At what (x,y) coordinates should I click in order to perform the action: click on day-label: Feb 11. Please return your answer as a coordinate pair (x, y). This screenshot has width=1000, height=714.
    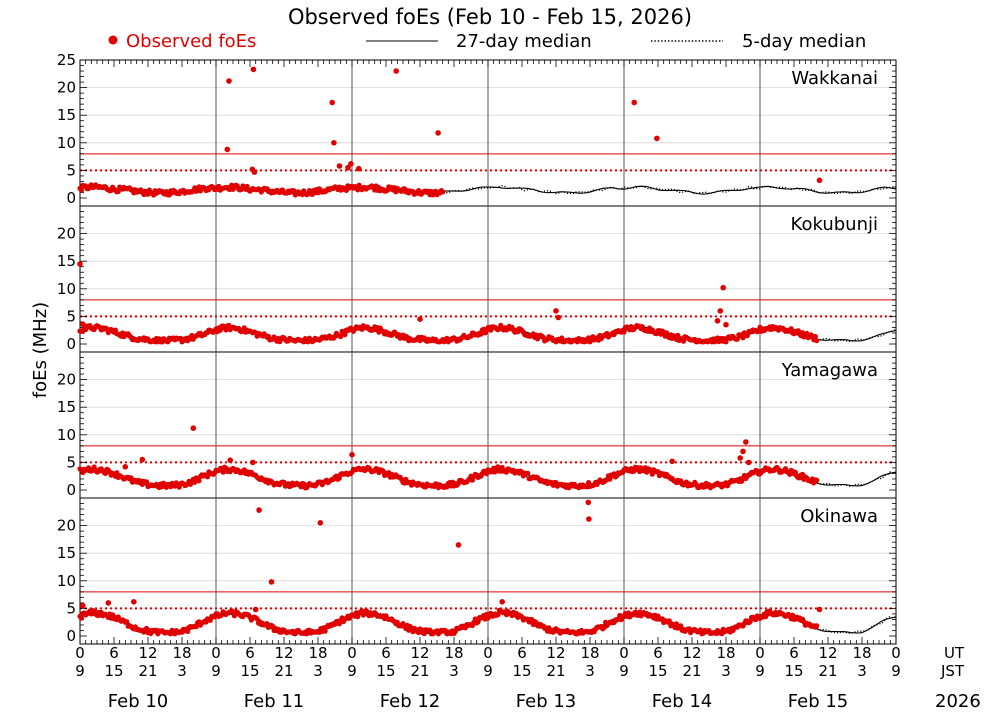
    Looking at the image, I should click on (274, 701).